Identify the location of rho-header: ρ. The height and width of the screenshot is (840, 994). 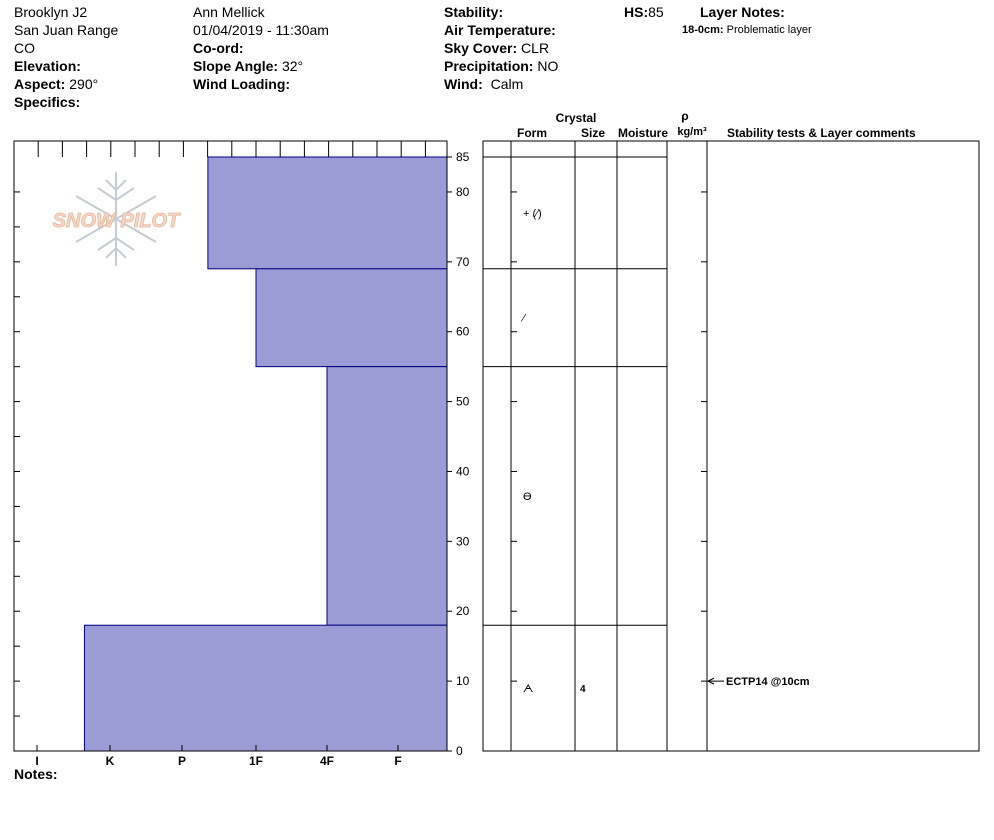
(684, 116).